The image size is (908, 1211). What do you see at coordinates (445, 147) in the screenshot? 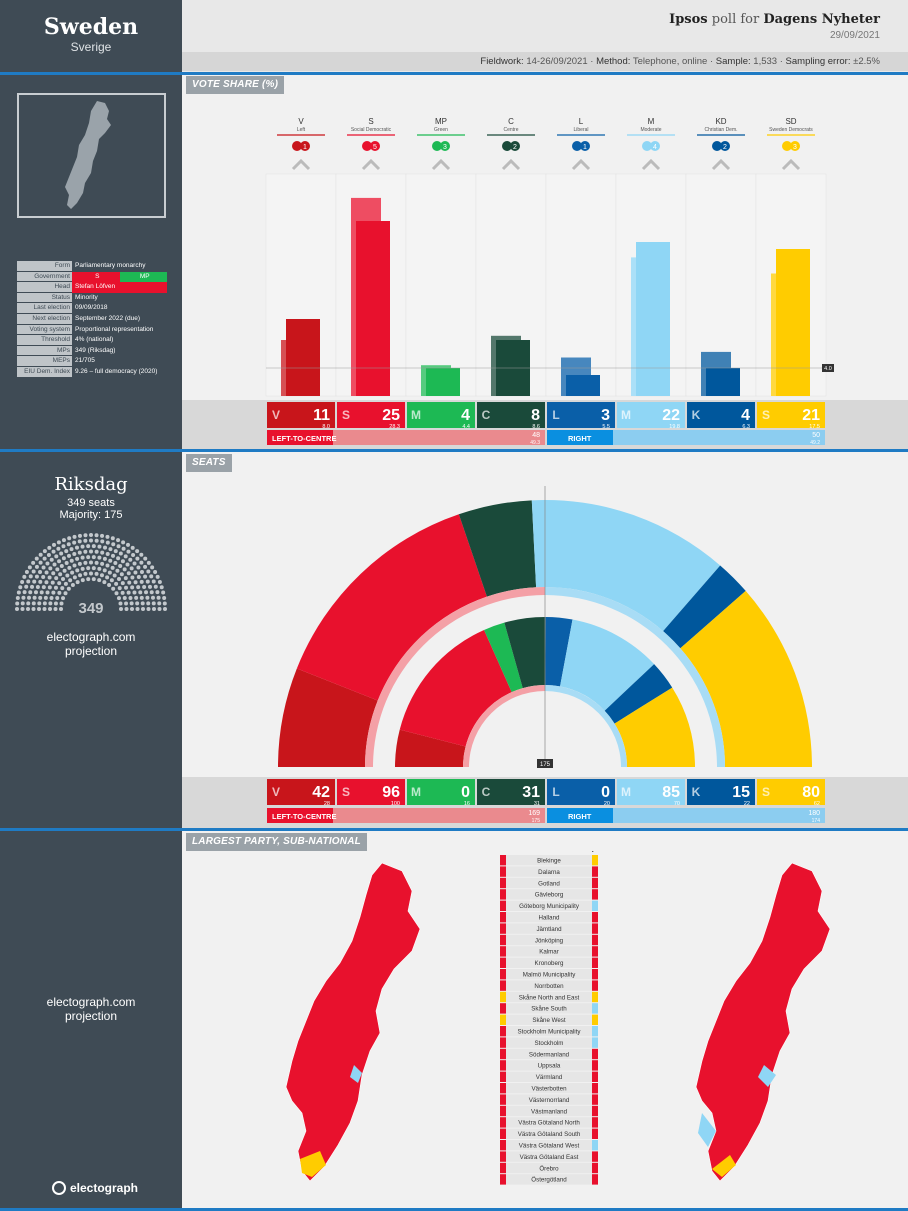
I see `trend-badge-value: 3` at bounding box center [445, 147].